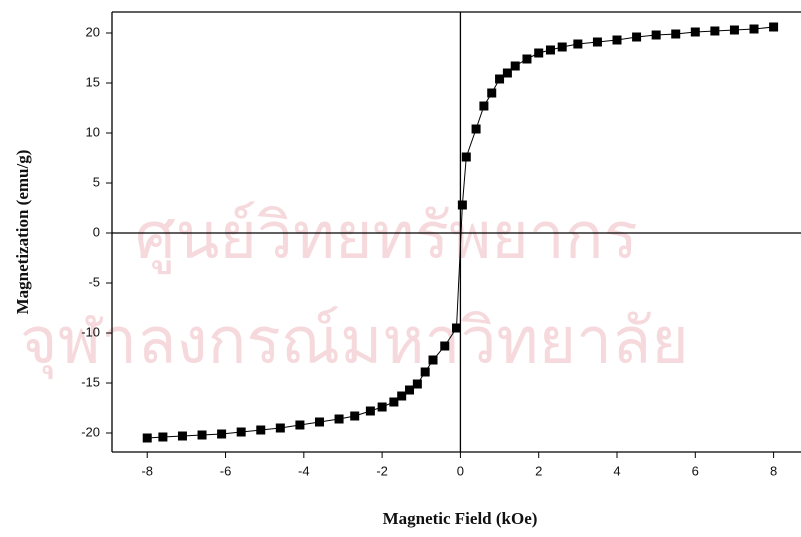 This screenshot has height=537, width=801. Describe the element at coordinates (538, 470) in the screenshot. I see `x-tick-label: 2` at that location.